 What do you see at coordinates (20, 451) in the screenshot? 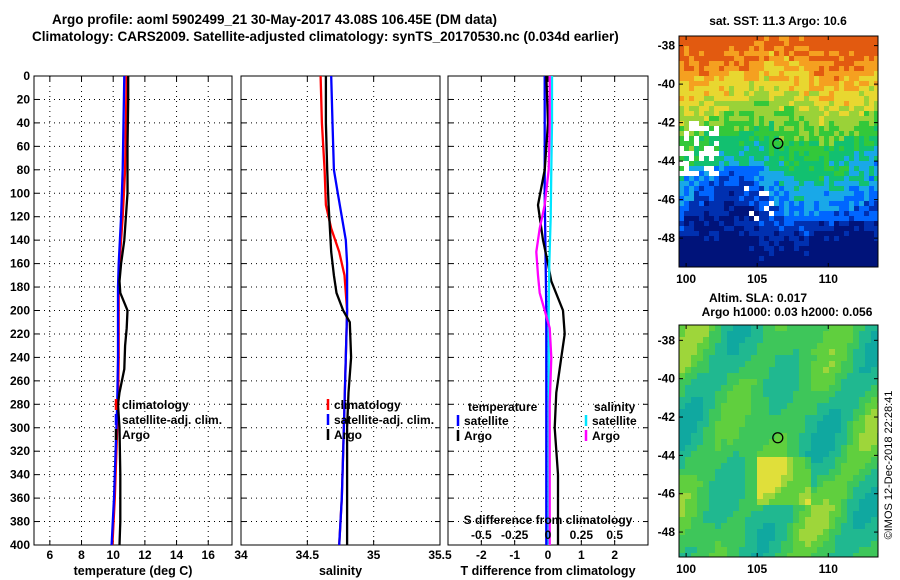
I see `y-tick-label: 320` at bounding box center [20, 451].